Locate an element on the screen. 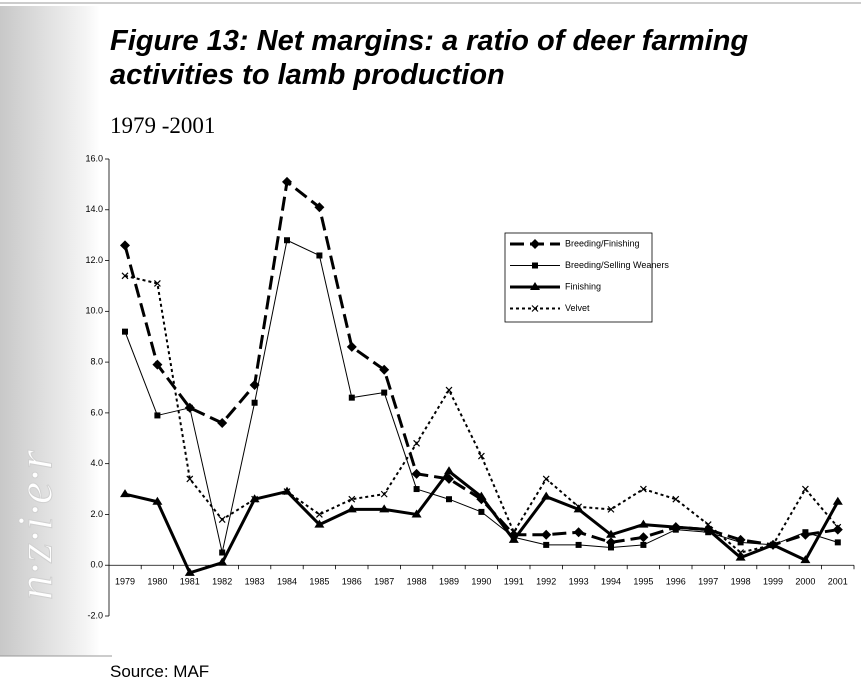 Image resolution: width=861 pixels, height=684 pixels. legend-label: Breeding/Selling Weaners is located at coordinates (617, 265).